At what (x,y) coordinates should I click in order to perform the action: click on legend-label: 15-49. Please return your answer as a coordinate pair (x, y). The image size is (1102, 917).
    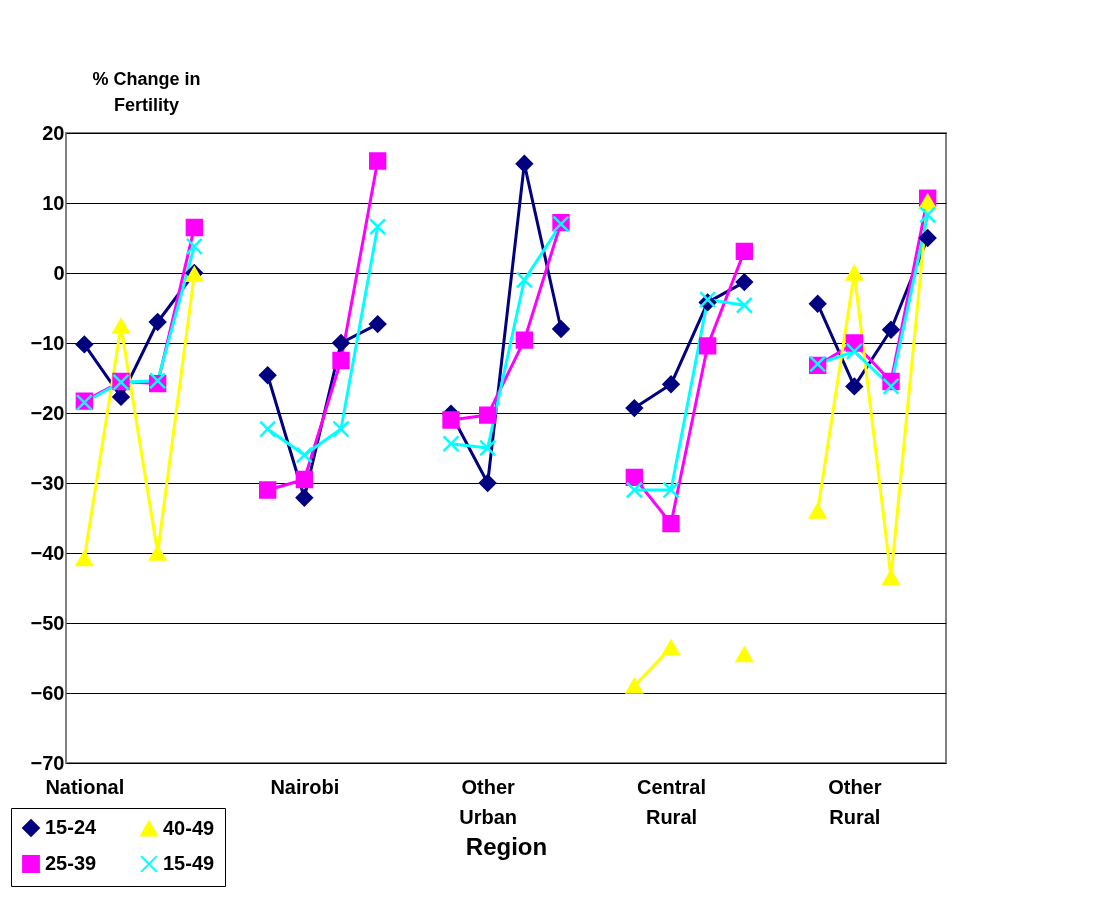
    Looking at the image, I should click on (189, 863).